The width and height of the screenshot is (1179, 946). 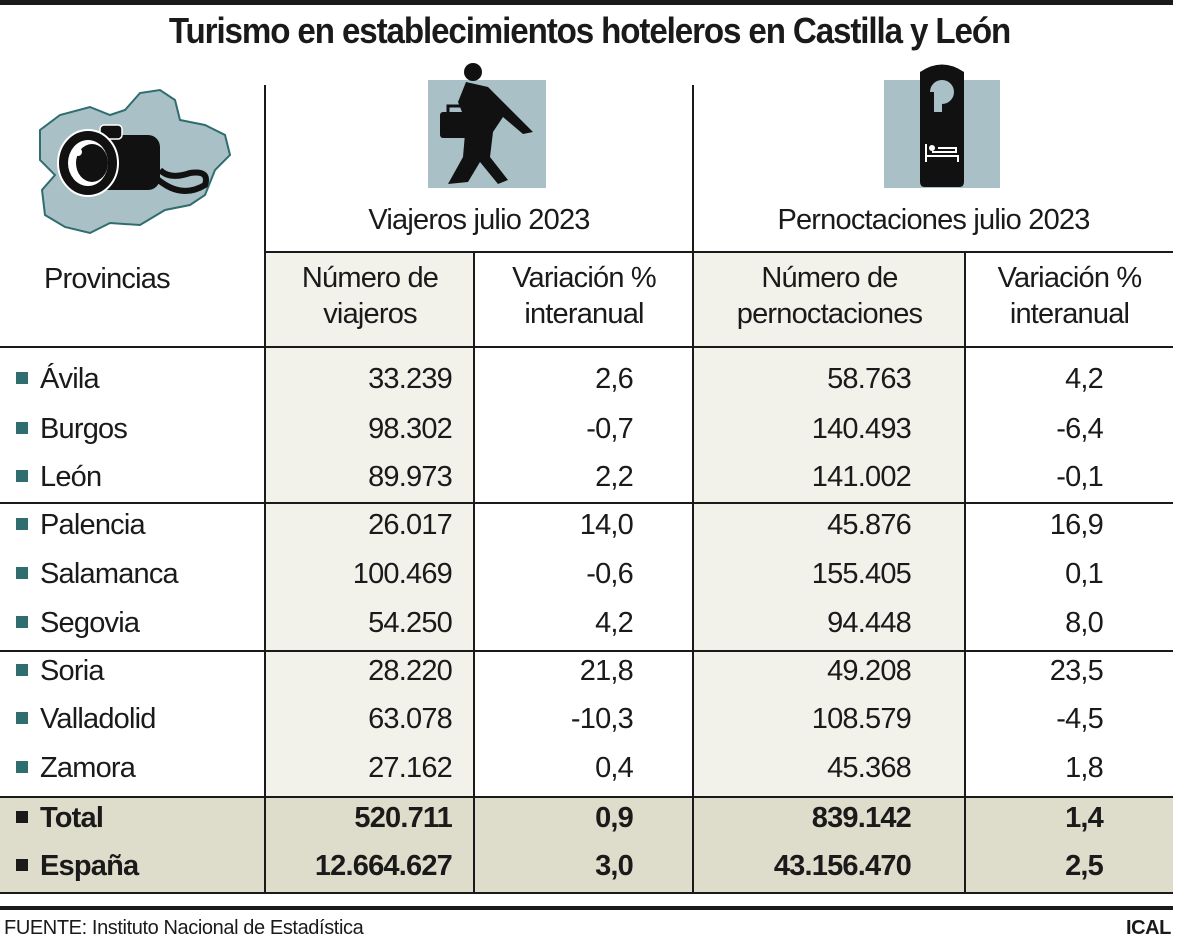 What do you see at coordinates (370, 296) in the screenshot?
I see `header-numero-viajeros: Número de viajeros` at bounding box center [370, 296].